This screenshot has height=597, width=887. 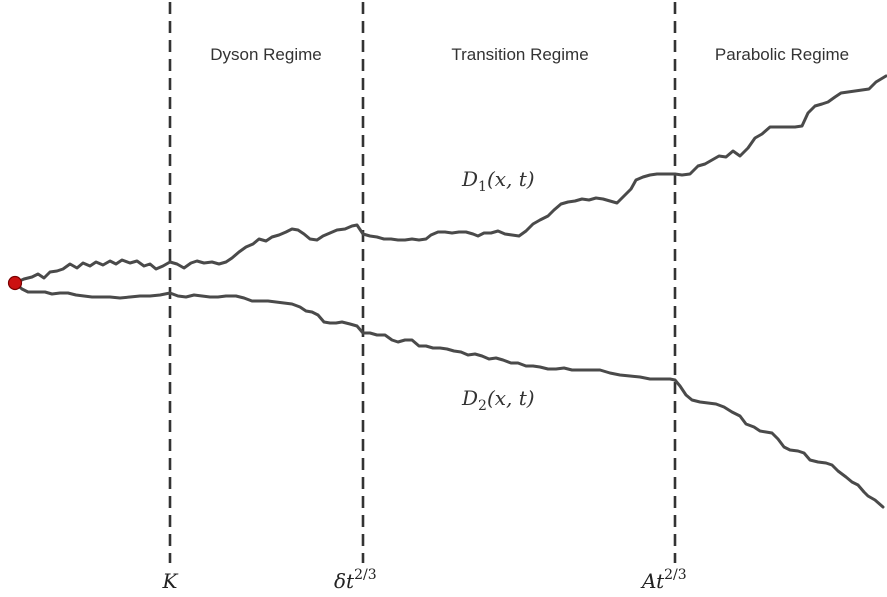 I want to click on start-point-dot, so click(x=15, y=283).